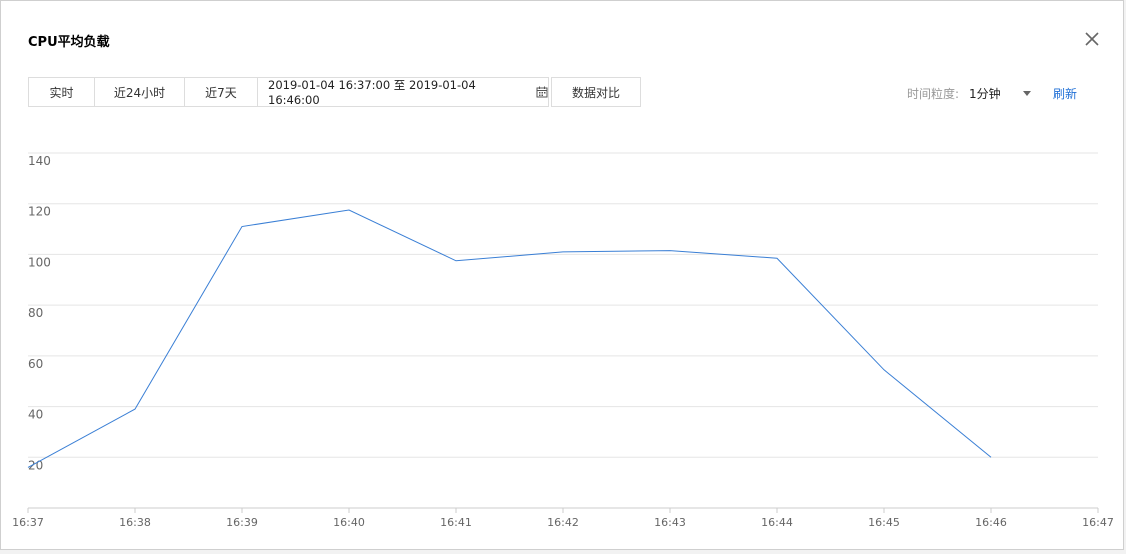 Image resolution: width=1126 pixels, height=554 pixels. I want to click on x-tick-label: 16:37, so click(28, 522).